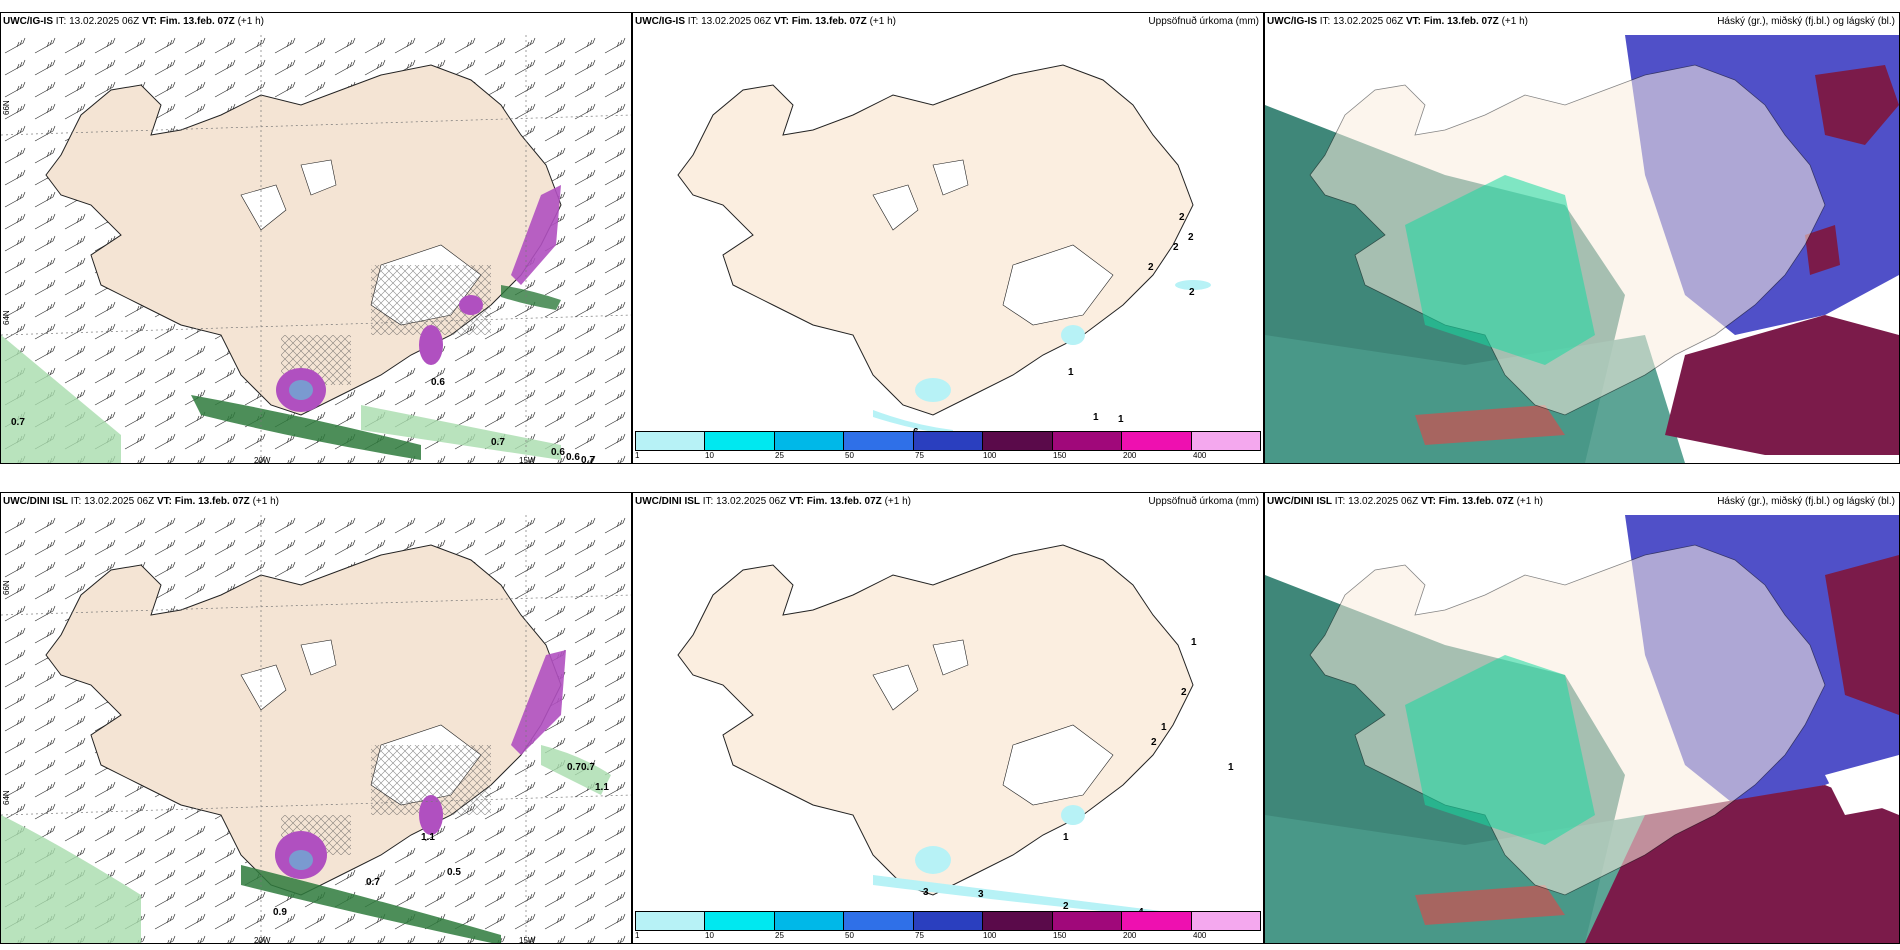 This screenshot has width=1900, height=950. I want to click on precip-green-band, so click(306, 427).